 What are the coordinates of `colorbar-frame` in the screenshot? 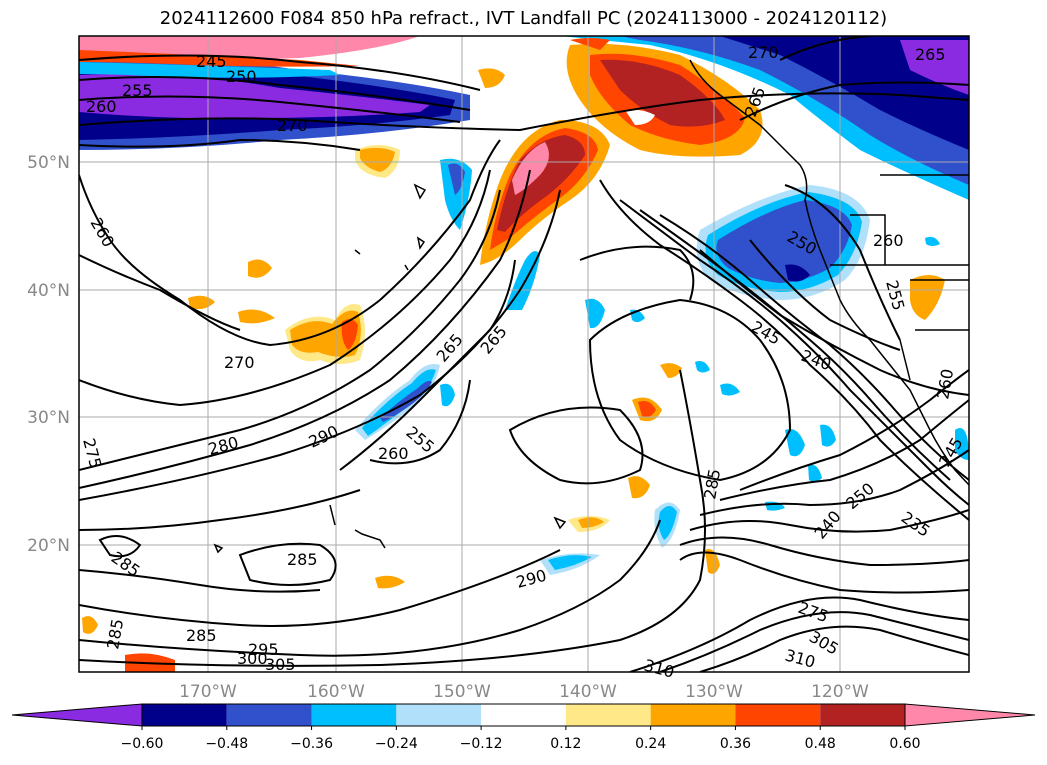 It's located at (523, 715).